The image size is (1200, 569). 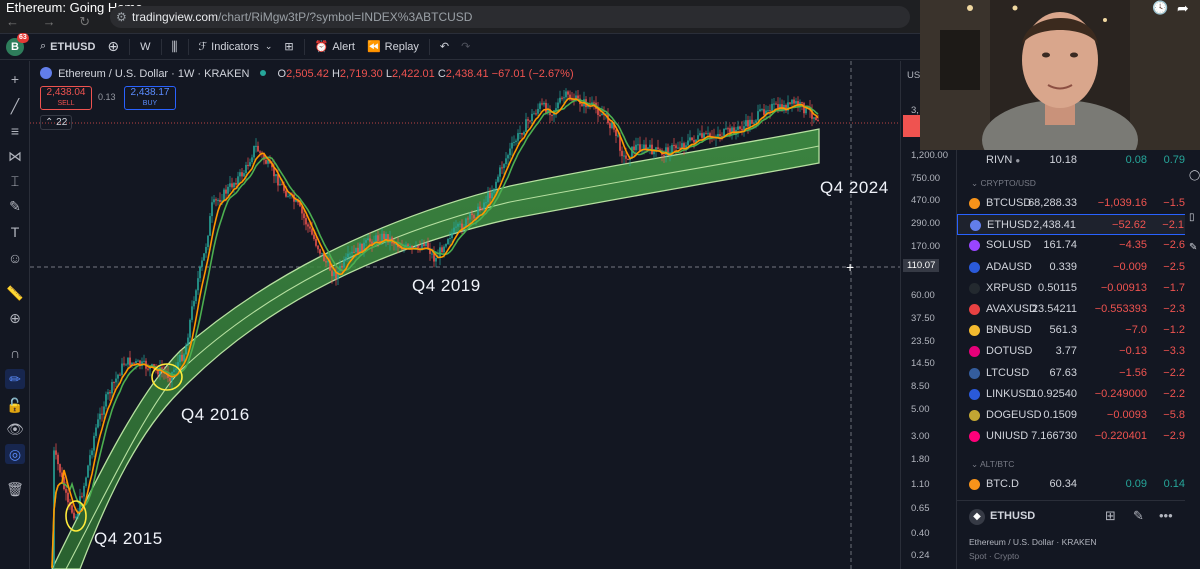 I want to click on chart-type-button: ⫼, so click(x=175, y=47).